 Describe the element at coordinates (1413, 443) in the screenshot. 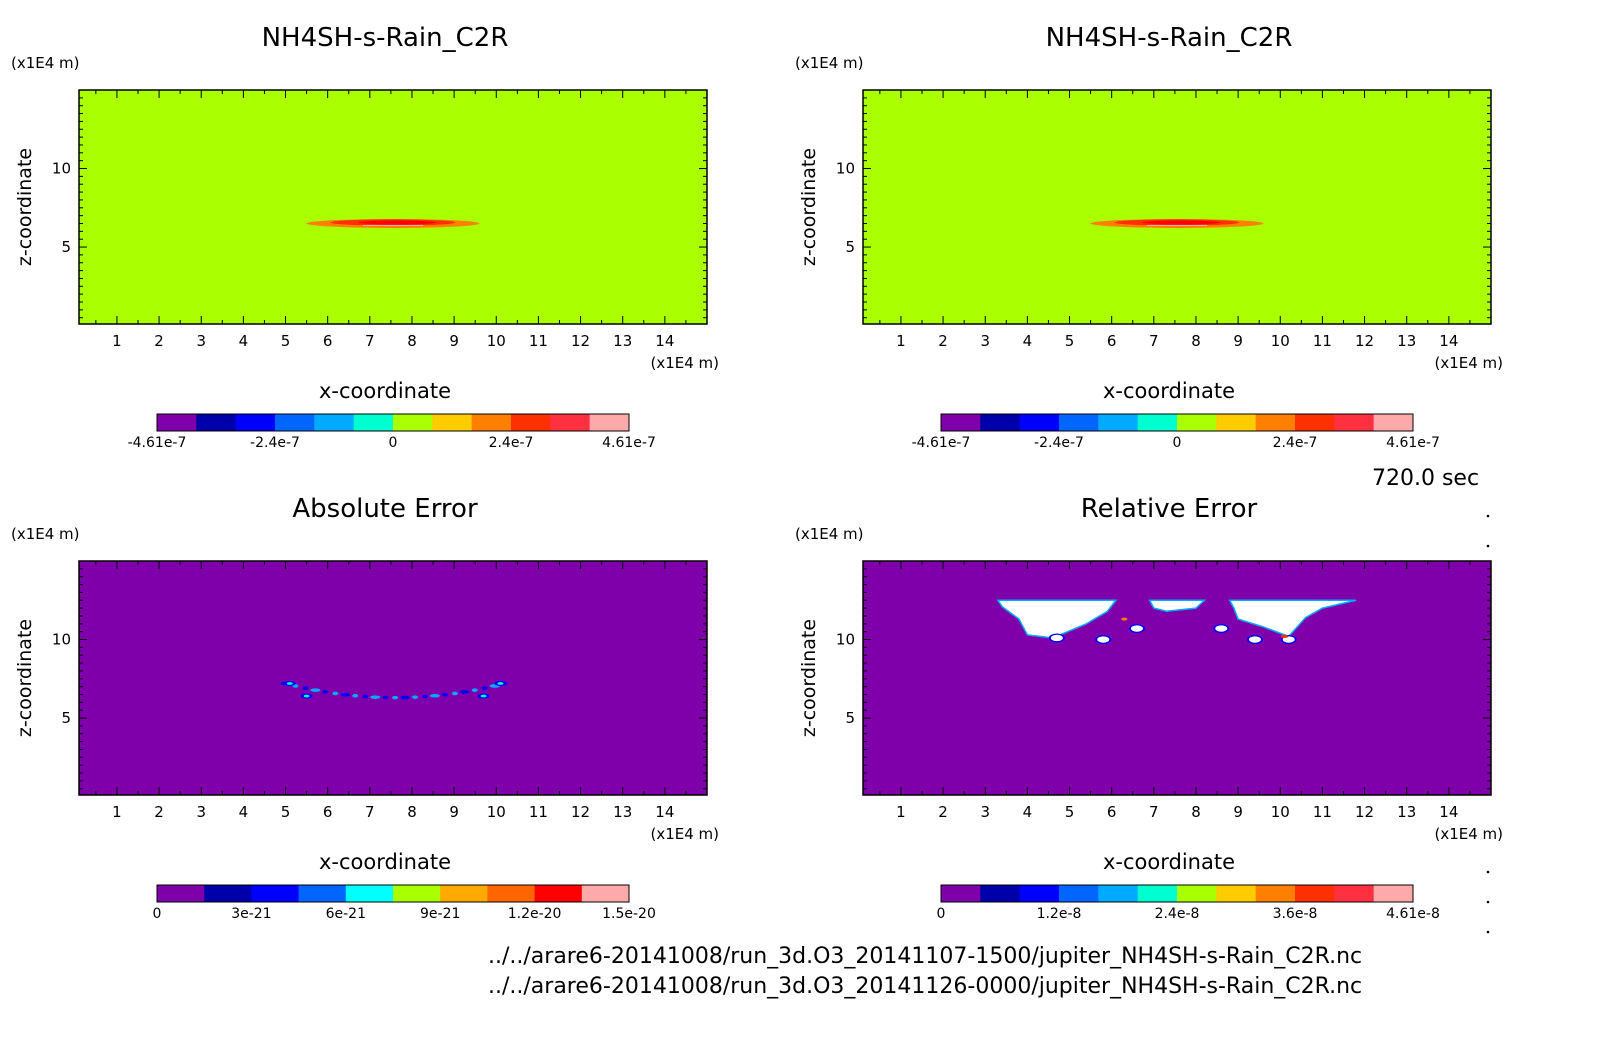

I see `colorbar-label: 4.61e-7` at that location.